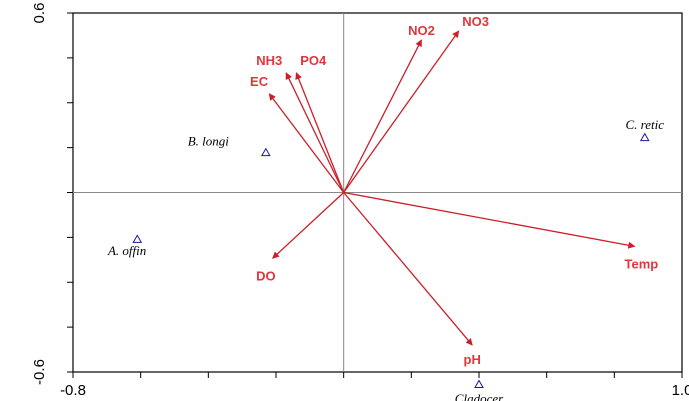 This screenshot has width=689, height=401. I want to click on vector-arrow-nh3, so click(315, 132).